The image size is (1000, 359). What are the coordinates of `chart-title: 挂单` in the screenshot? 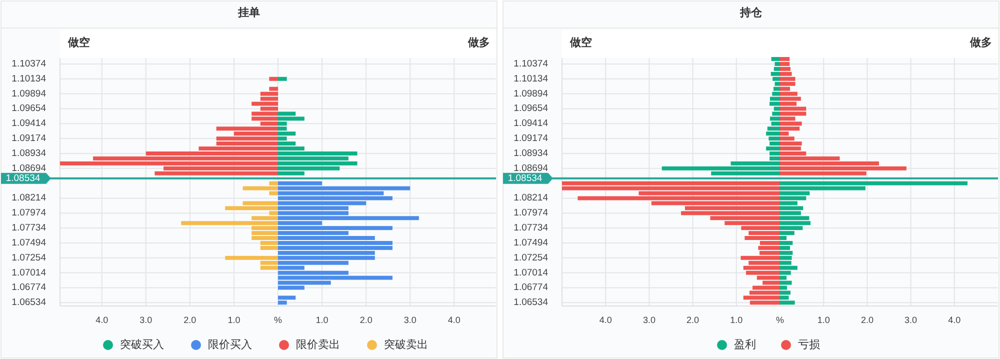 It's located at (248, 12).